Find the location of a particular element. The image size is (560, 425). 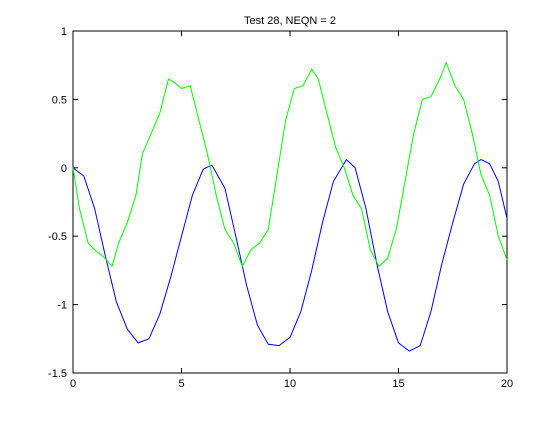

x-tick-label: 0 is located at coordinates (73, 384).